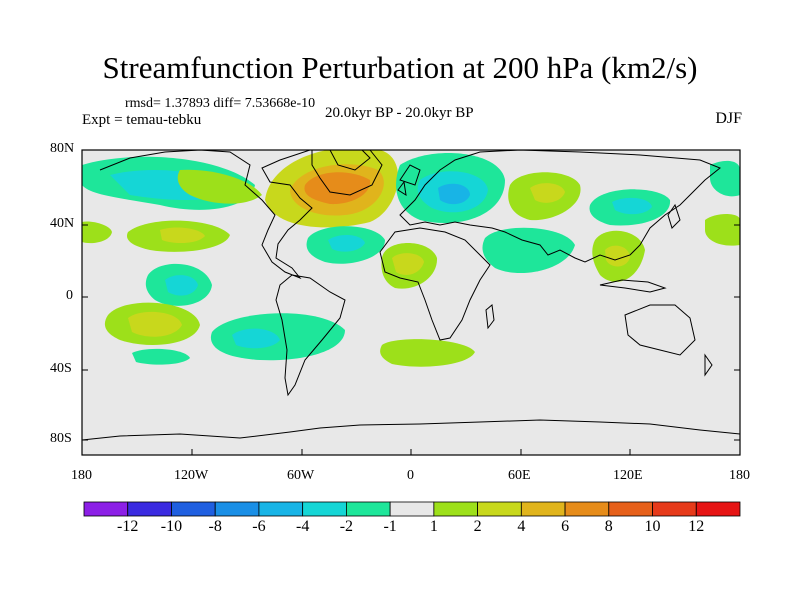 The height and width of the screenshot is (600, 800). What do you see at coordinates (433, 526) in the screenshot?
I see `colorbar-label: 1` at bounding box center [433, 526].